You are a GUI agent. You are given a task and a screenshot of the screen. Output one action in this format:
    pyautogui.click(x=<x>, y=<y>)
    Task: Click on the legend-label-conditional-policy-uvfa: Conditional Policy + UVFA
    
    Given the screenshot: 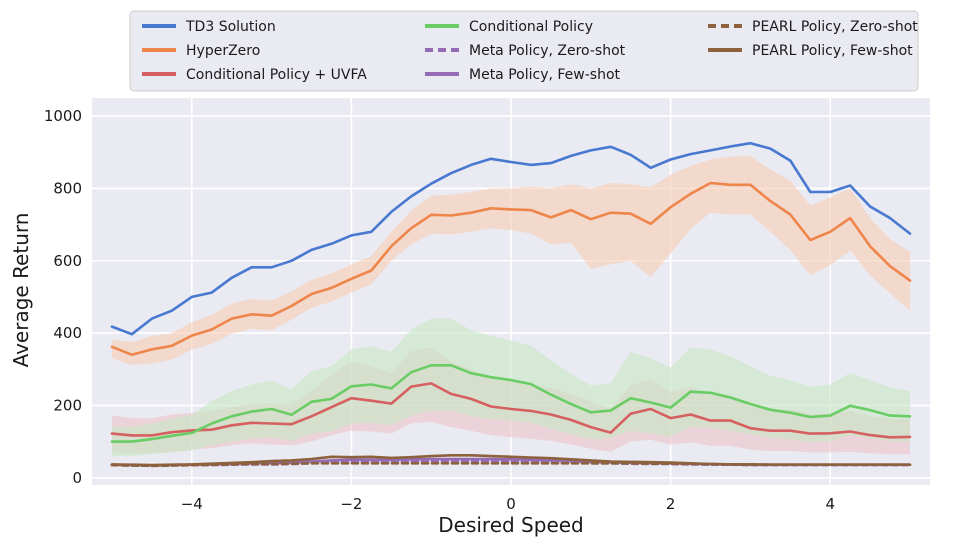 What is the action you would take?
    pyautogui.click(x=276, y=75)
    